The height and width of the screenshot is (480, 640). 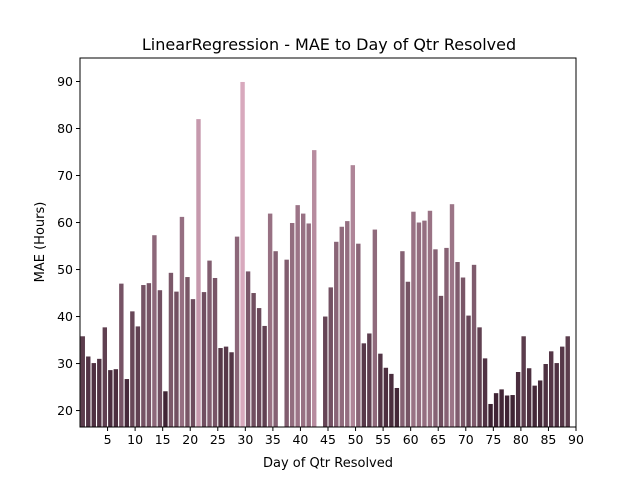 What do you see at coordinates (383, 439) in the screenshot?
I see `x-tick-label: 55` at bounding box center [383, 439].